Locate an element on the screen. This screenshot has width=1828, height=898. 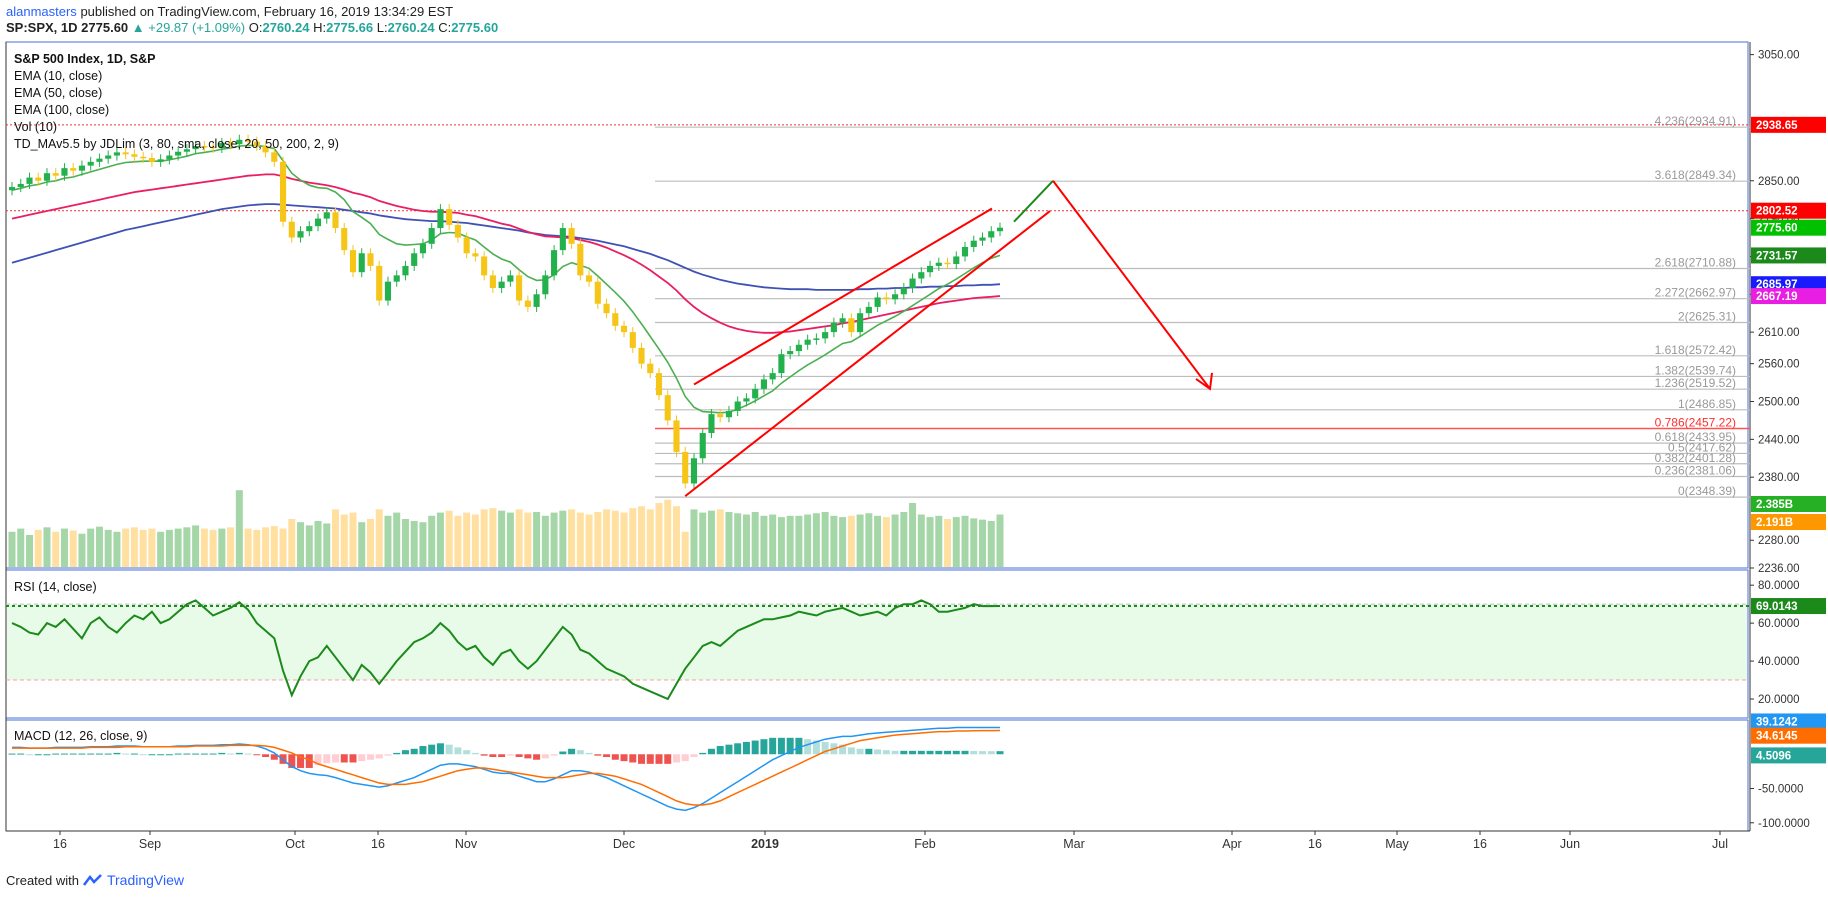
rsi-band is located at coordinates (877, 642).